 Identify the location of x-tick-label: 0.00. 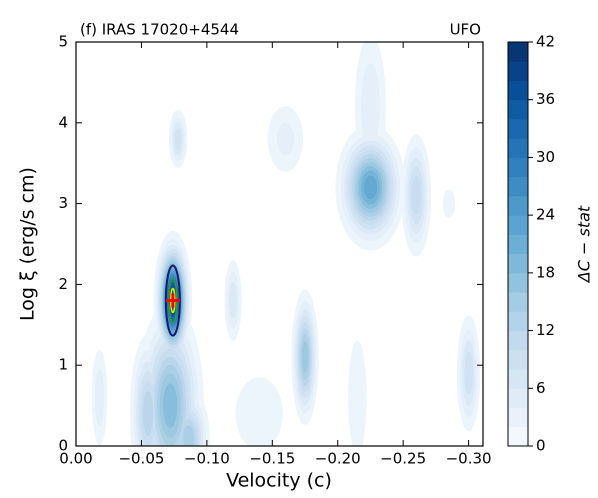
(75, 459).